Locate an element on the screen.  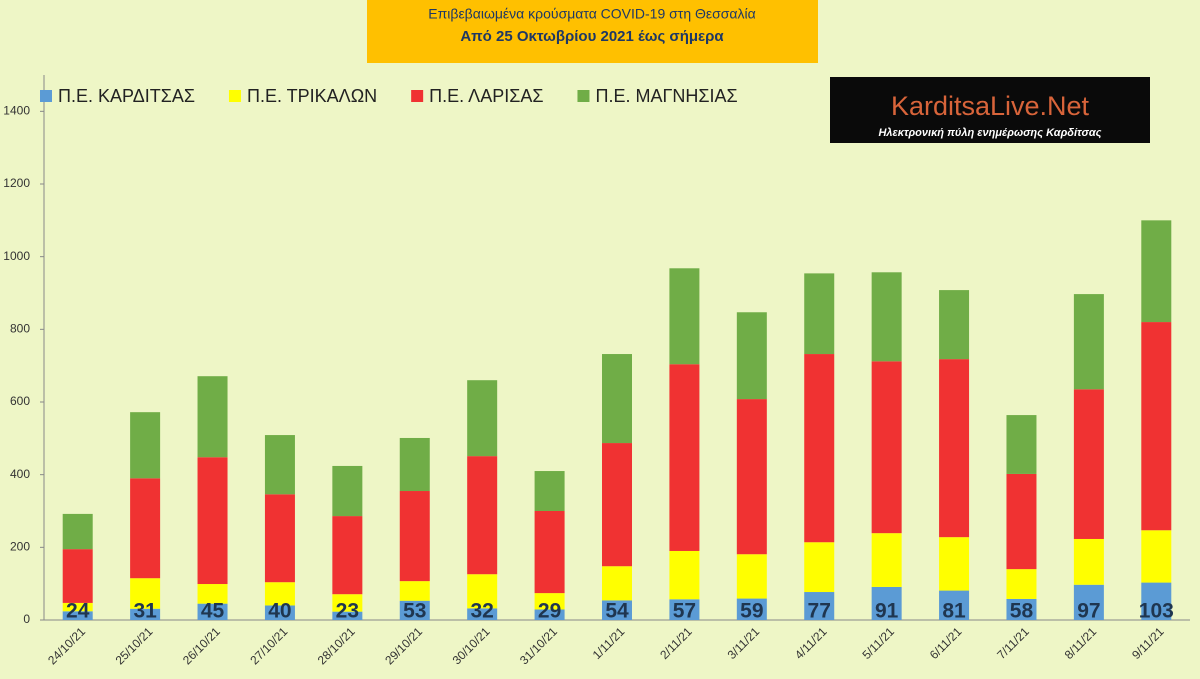
y-tick-label: 800 is located at coordinates (20, 329).